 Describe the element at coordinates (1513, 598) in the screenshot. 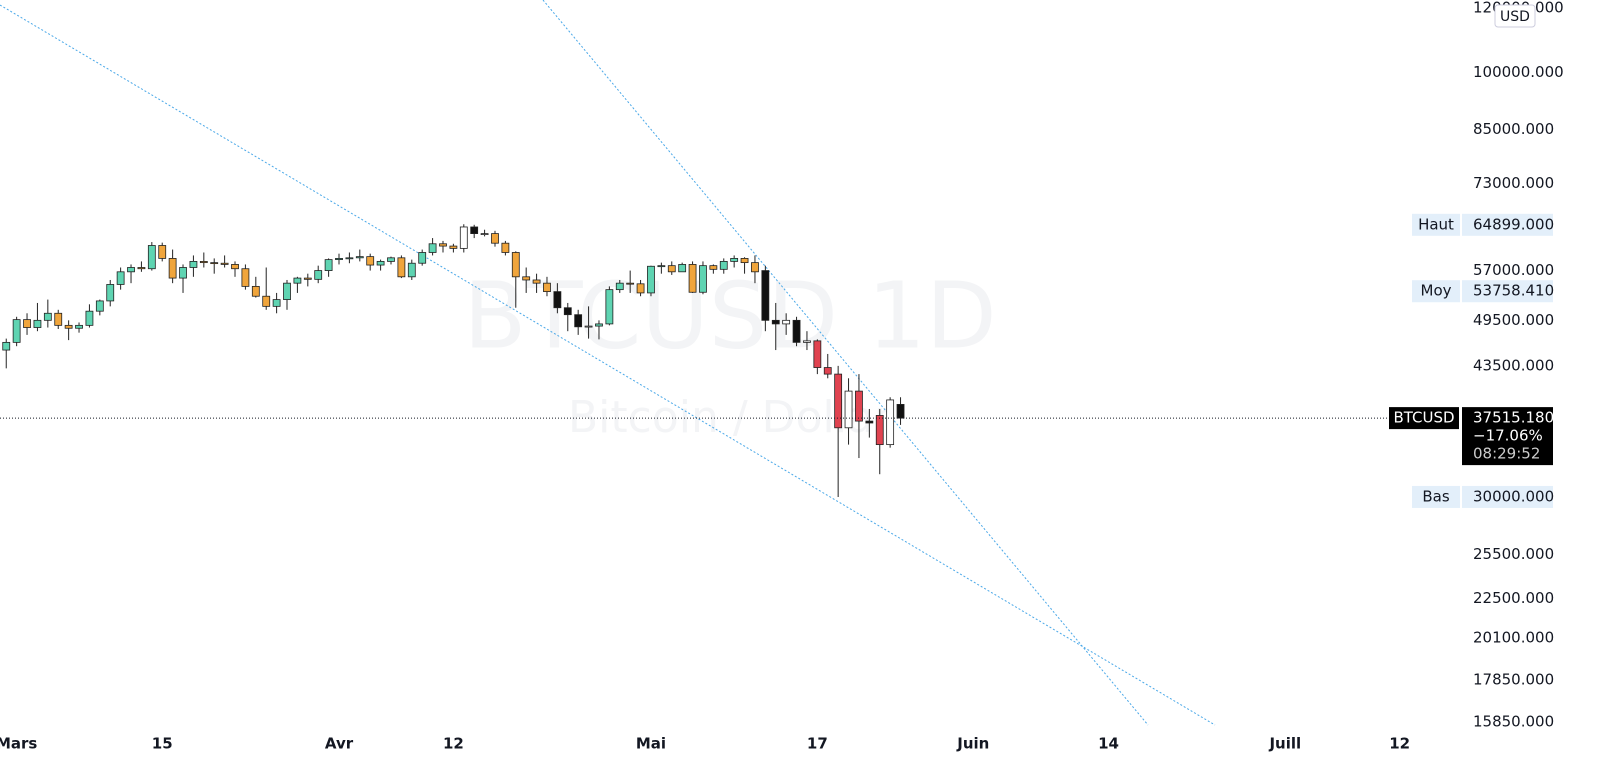

I see `y-tick-label: 22500.000` at that location.